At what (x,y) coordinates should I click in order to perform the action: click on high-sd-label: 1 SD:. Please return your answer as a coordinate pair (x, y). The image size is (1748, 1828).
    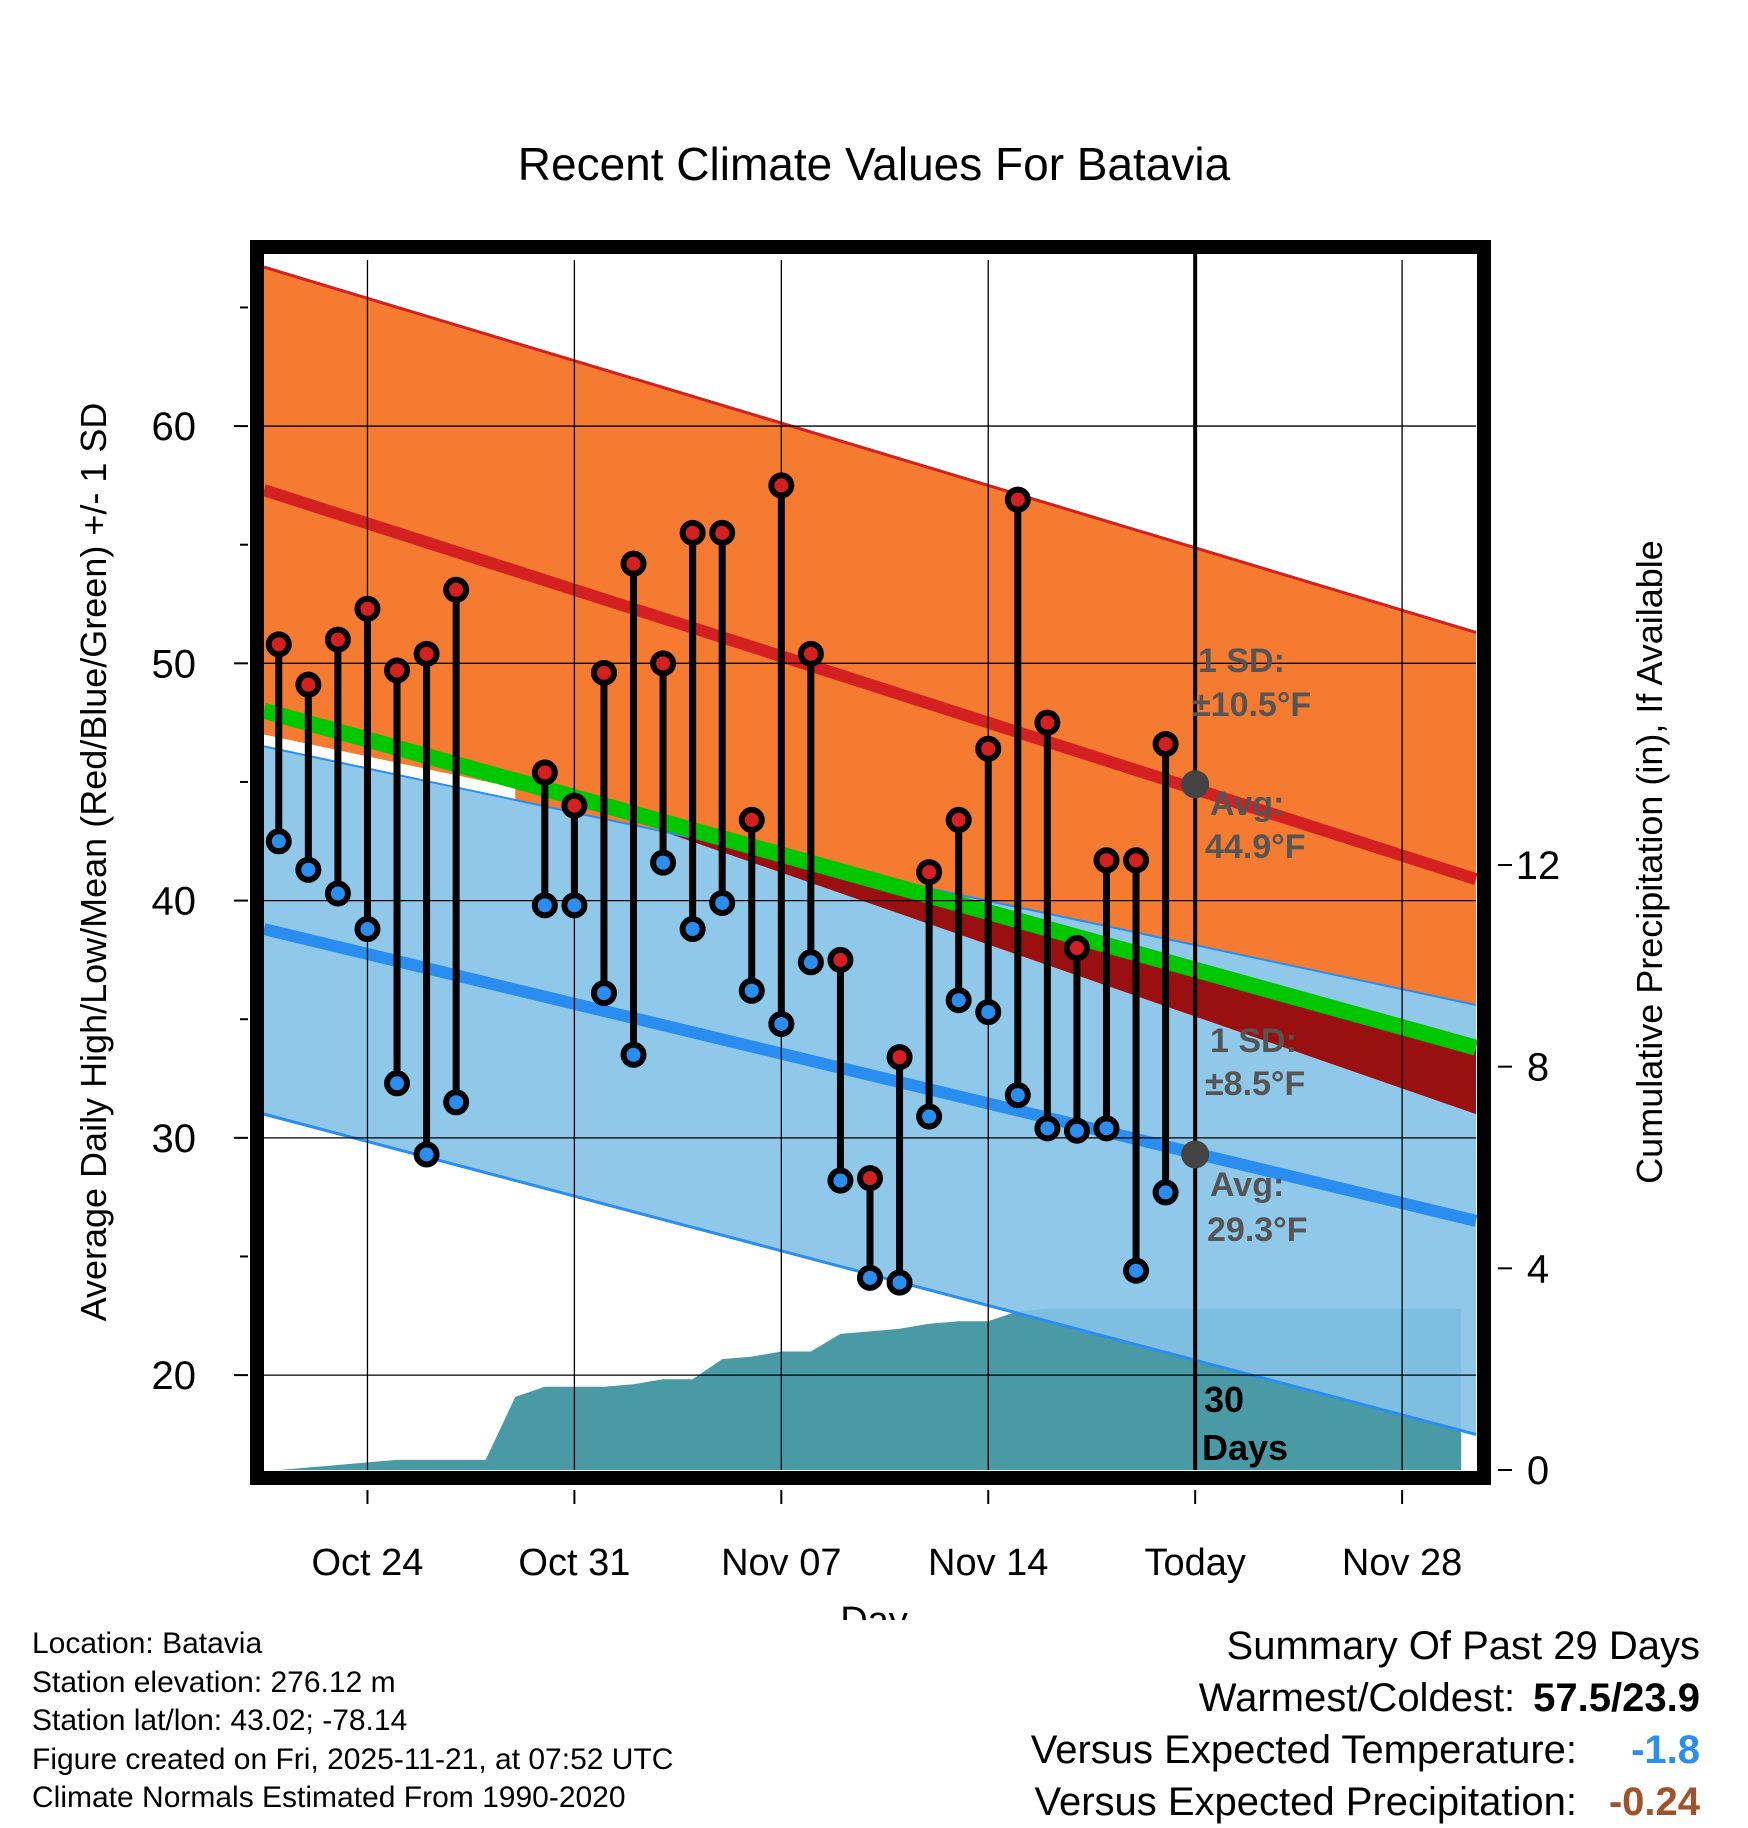
    Looking at the image, I should click on (1241, 661).